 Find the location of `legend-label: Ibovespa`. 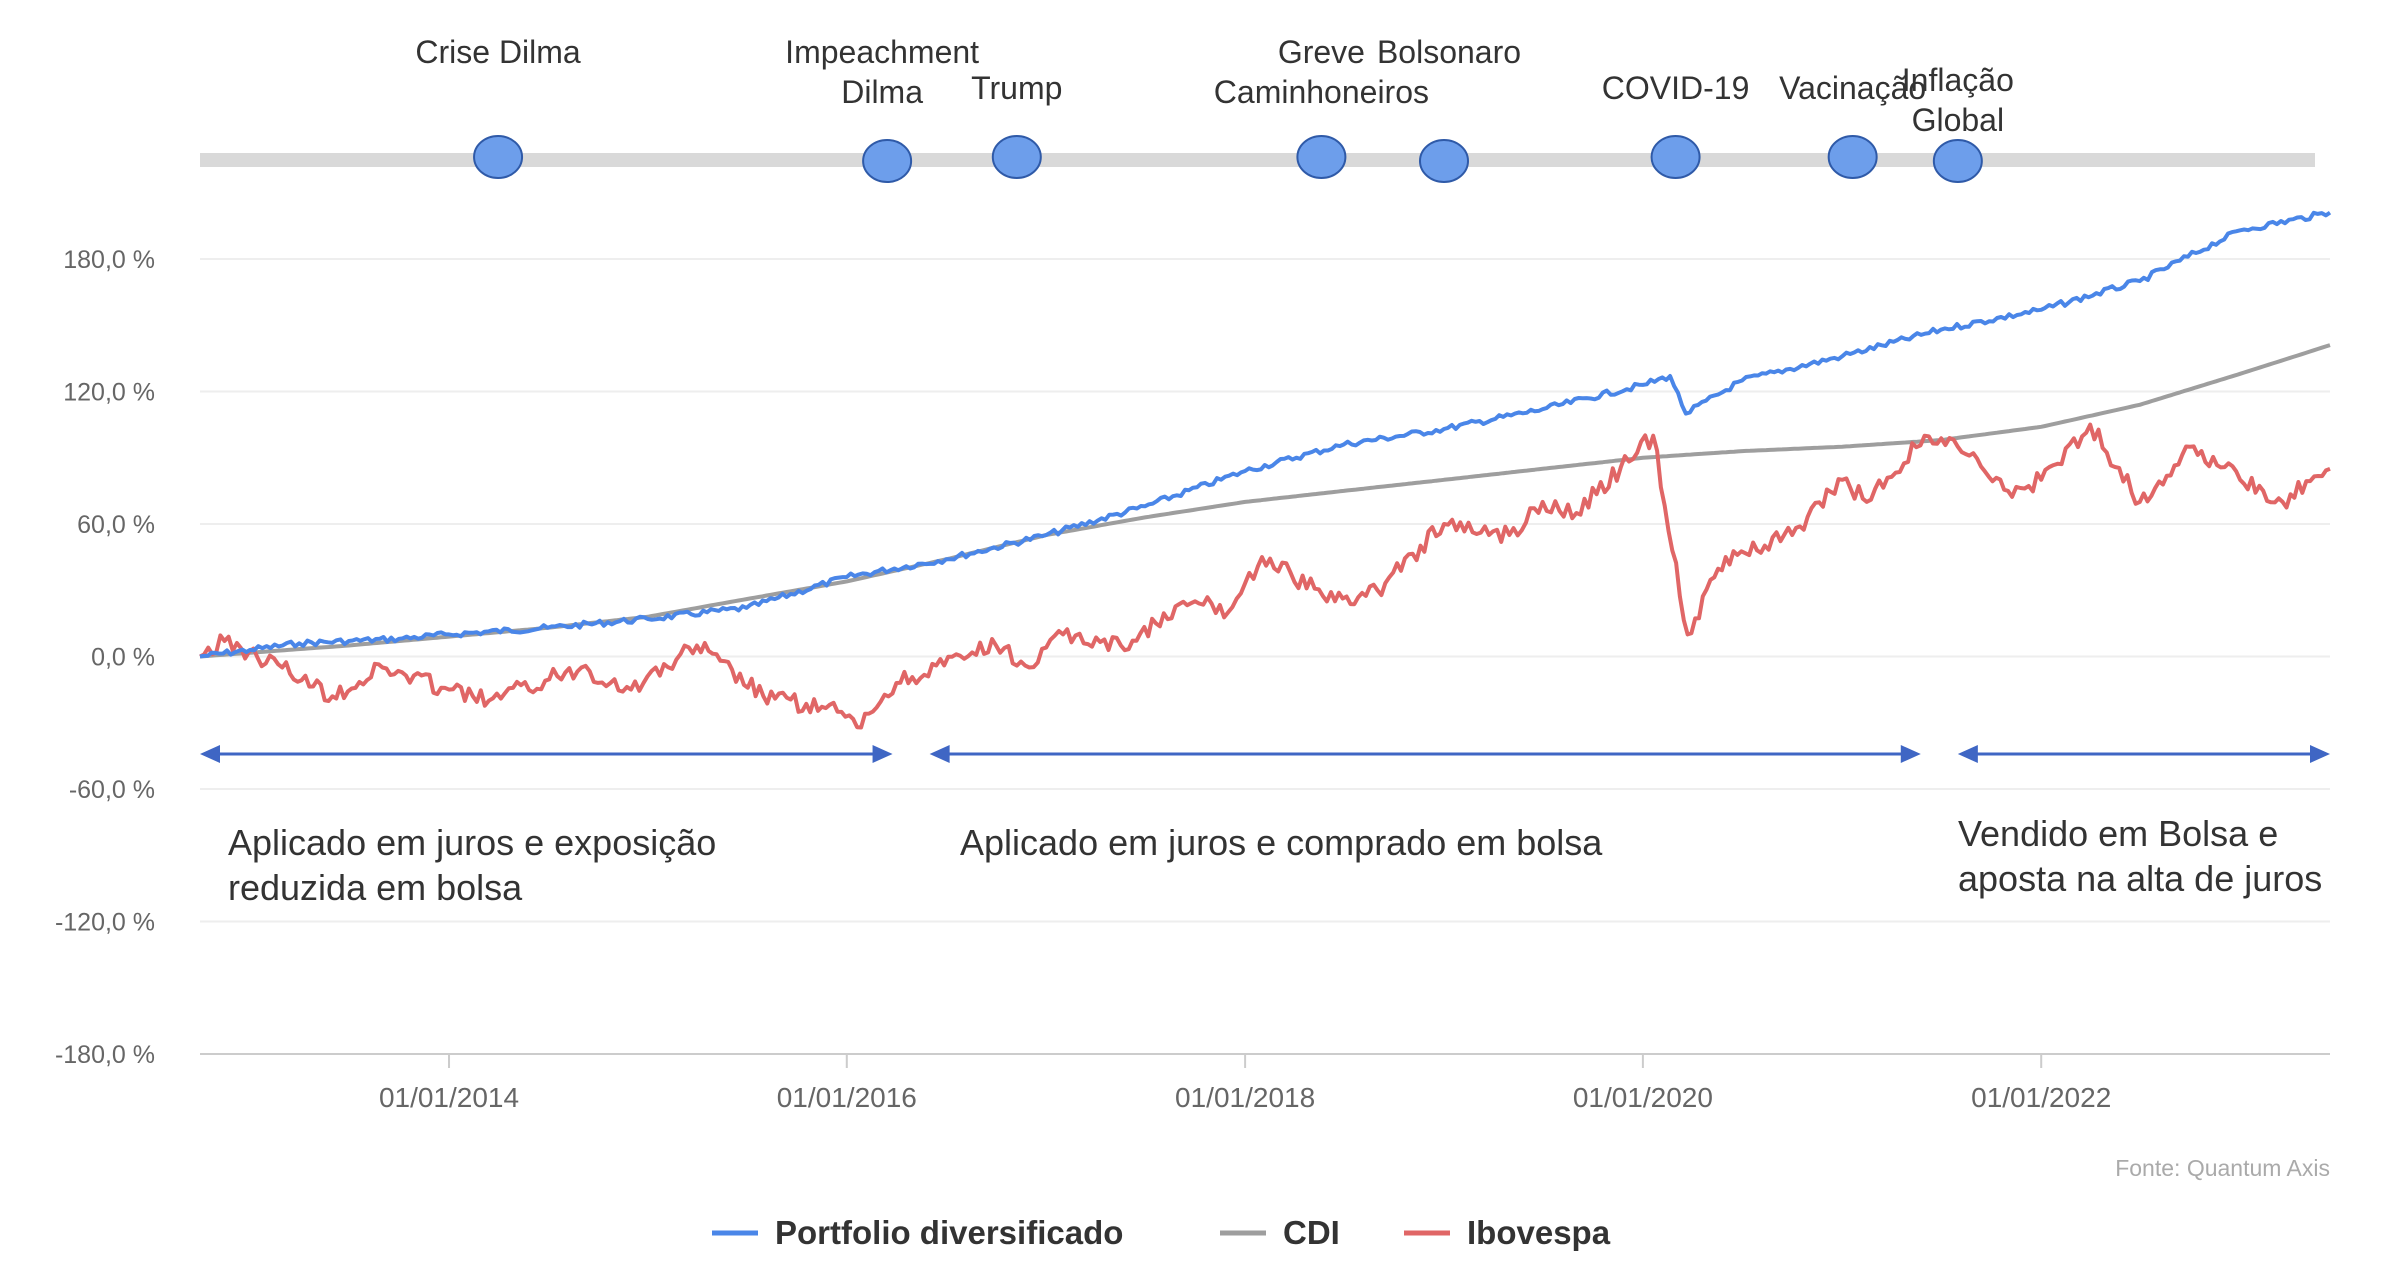

legend-label: Ibovespa is located at coordinates (1539, 1232).